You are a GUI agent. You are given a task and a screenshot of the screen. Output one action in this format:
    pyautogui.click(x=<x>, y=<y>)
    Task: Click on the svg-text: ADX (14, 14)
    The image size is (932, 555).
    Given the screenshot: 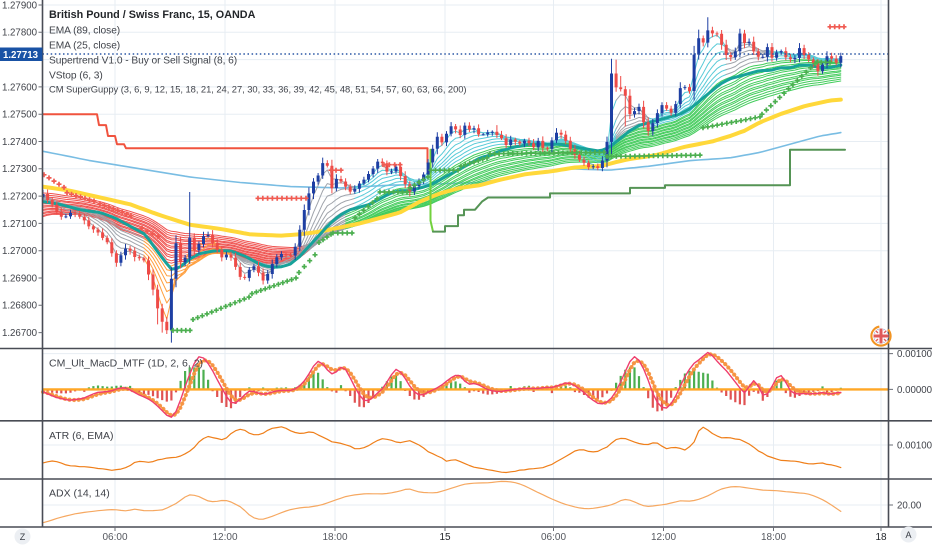 What is the action you would take?
    pyautogui.click(x=79, y=494)
    